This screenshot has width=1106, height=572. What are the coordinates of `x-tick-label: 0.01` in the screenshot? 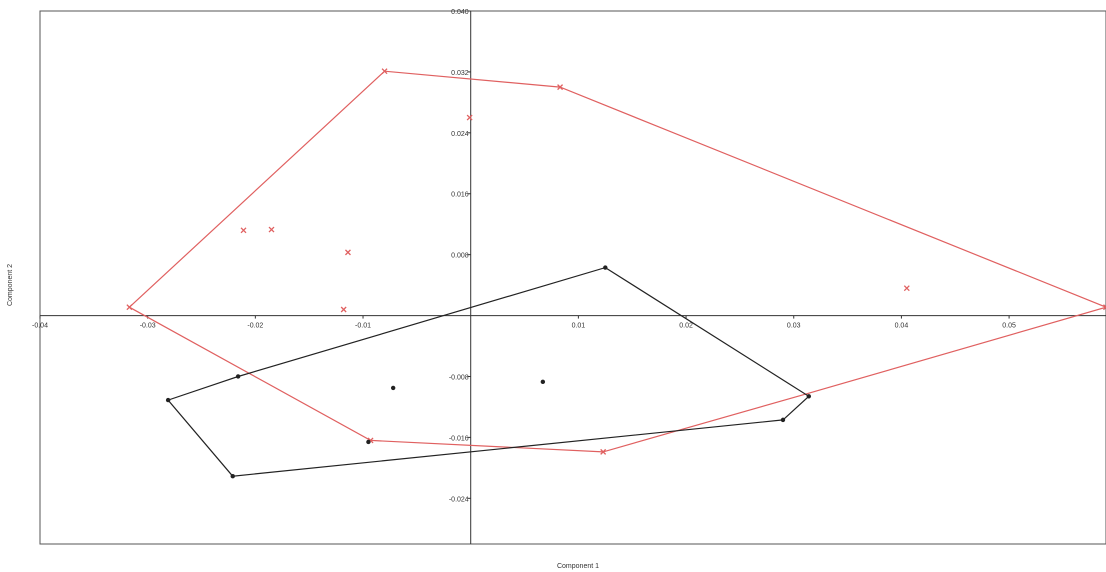 It's located at (579, 326).